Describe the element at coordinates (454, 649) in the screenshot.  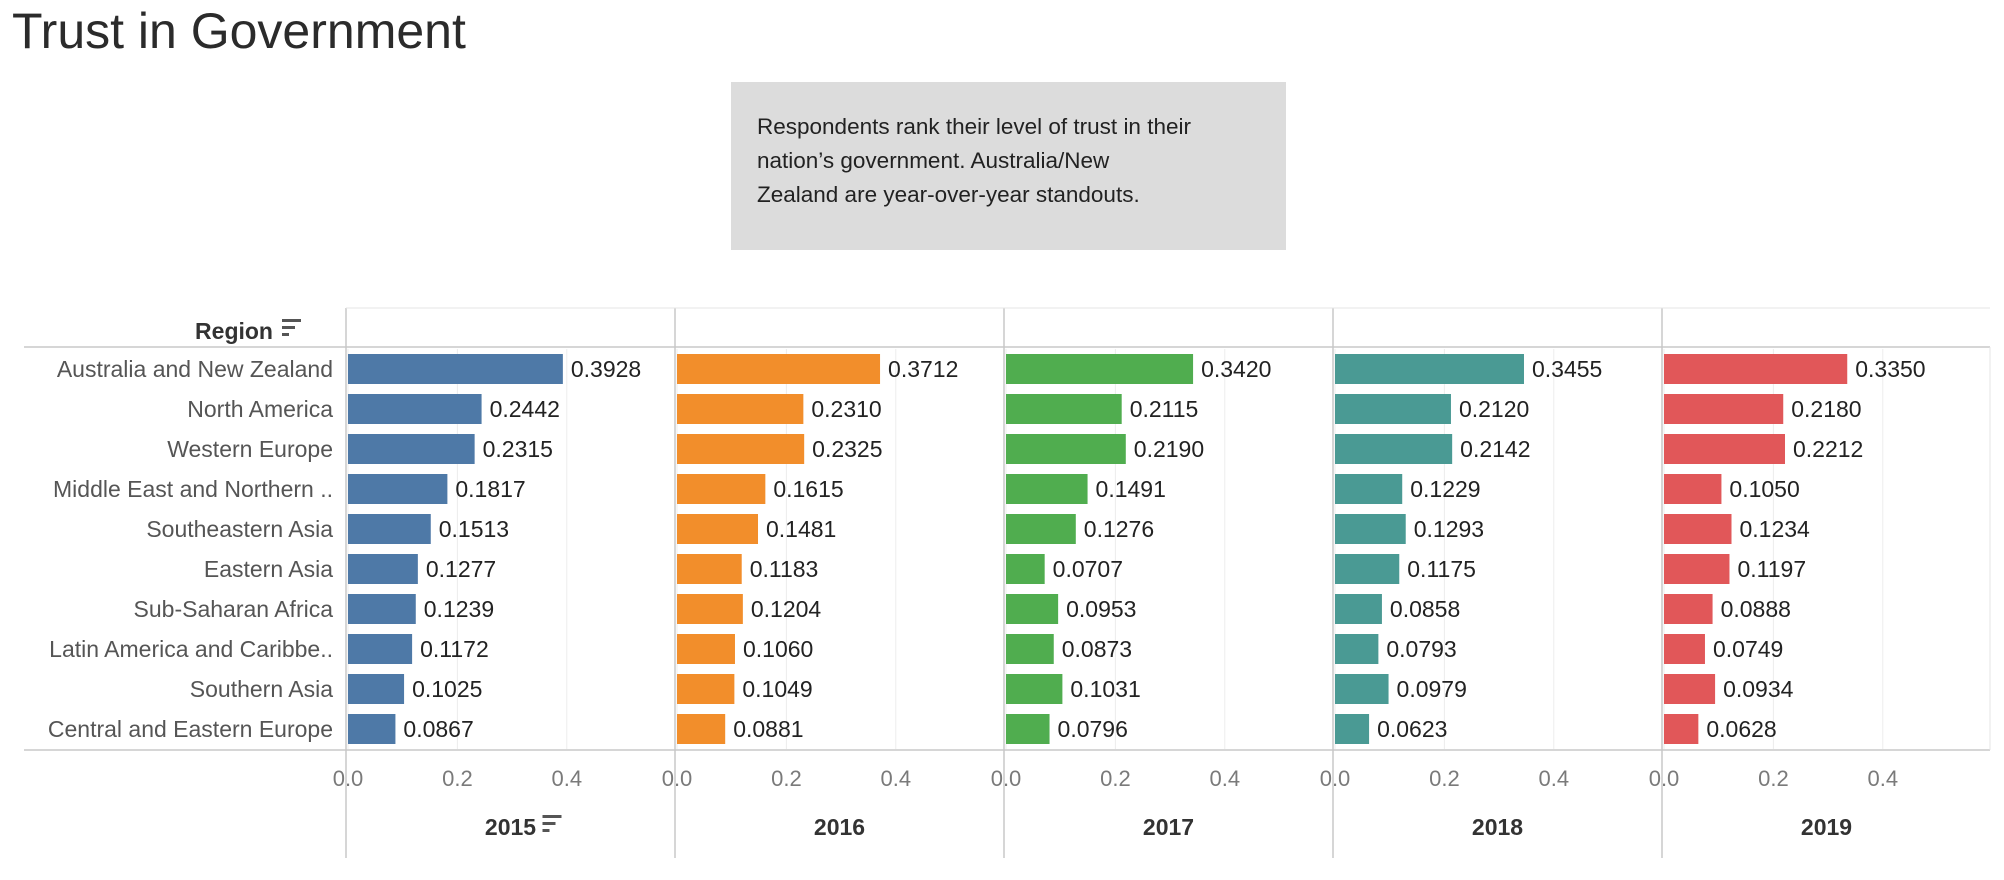
I see `value-label: 0.1172` at that location.